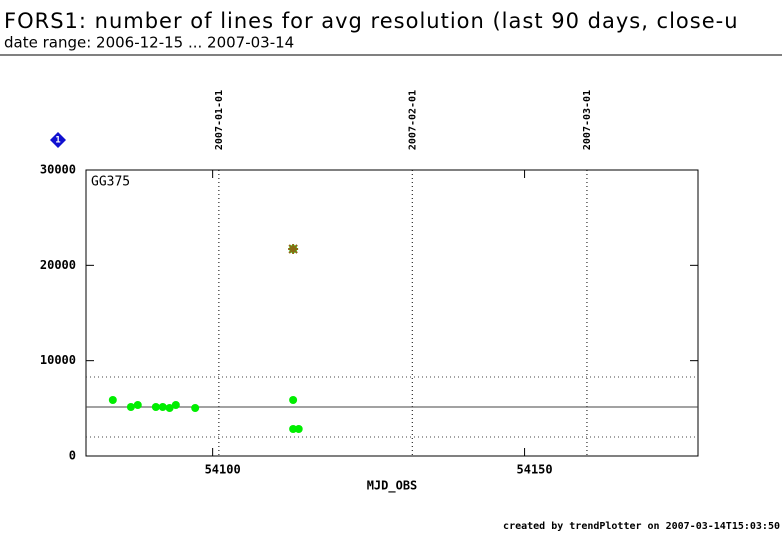  What do you see at coordinates (58, 170) in the screenshot?
I see `y-tick-label: 30000` at bounding box center [58, 170].